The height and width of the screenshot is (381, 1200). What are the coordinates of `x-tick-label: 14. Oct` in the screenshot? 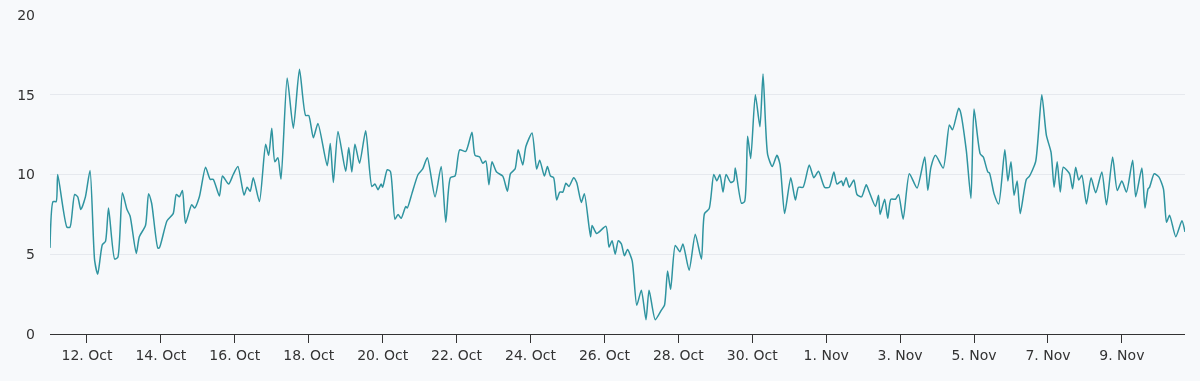 It's located at (161, 354).